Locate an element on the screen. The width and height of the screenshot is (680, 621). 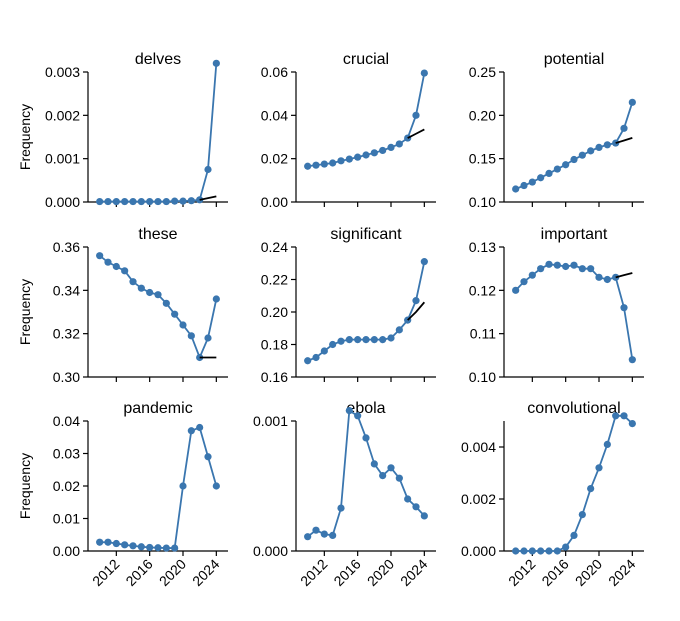
y-tick-label: 0.002 is located at coordinates (478, 499).